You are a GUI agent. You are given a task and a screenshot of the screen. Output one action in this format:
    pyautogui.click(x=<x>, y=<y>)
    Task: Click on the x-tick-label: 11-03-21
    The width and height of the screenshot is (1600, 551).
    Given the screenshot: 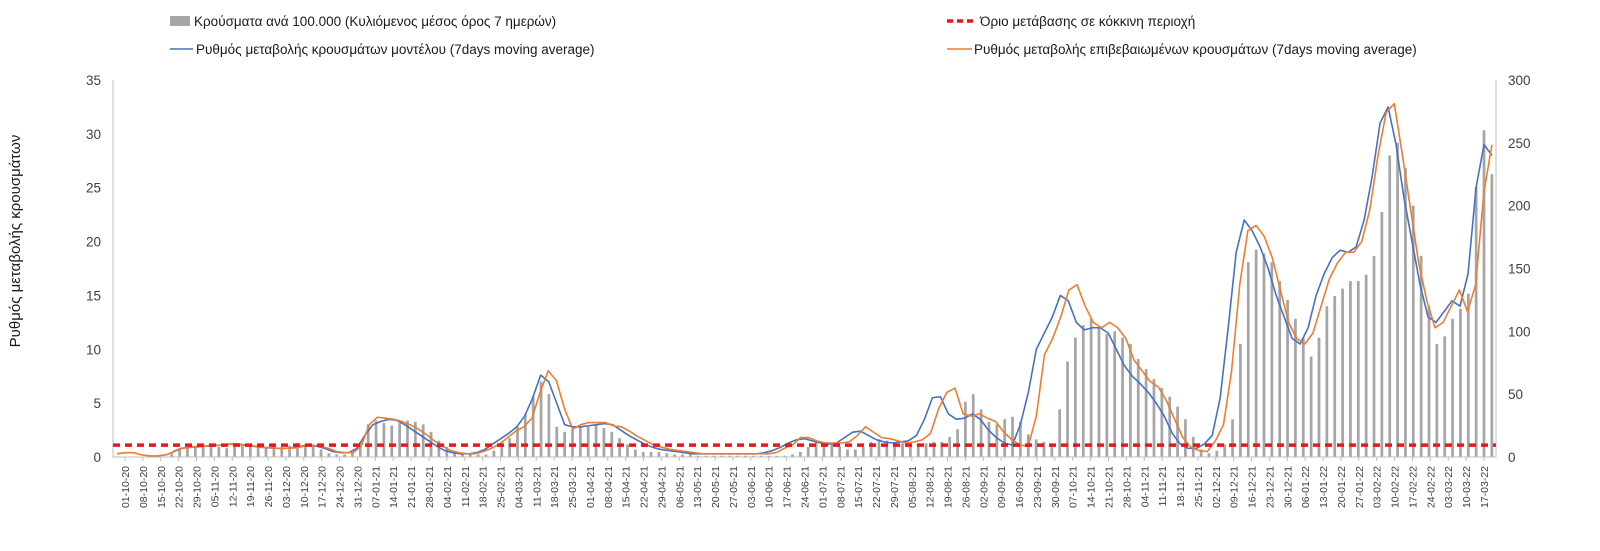 What is the action you would take?
    pyautogui.click(x=537, y=486)
    